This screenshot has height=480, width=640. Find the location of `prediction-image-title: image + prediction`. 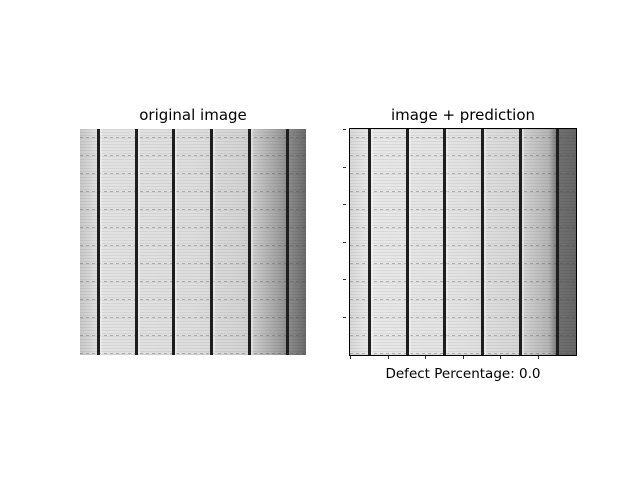

prediction-image-title: image + prediction is located at coordinates (463, 115).